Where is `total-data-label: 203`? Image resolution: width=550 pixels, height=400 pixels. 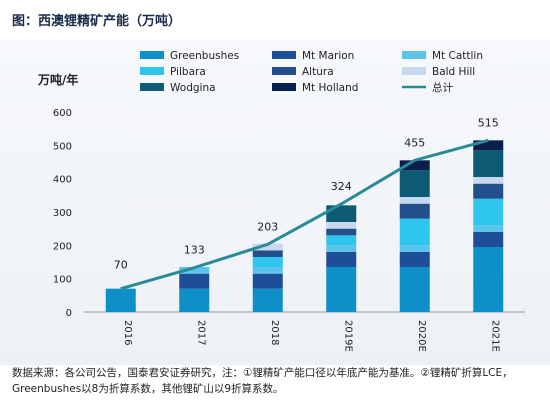
total-data-label: 203 is located at coordinates (267, 226).